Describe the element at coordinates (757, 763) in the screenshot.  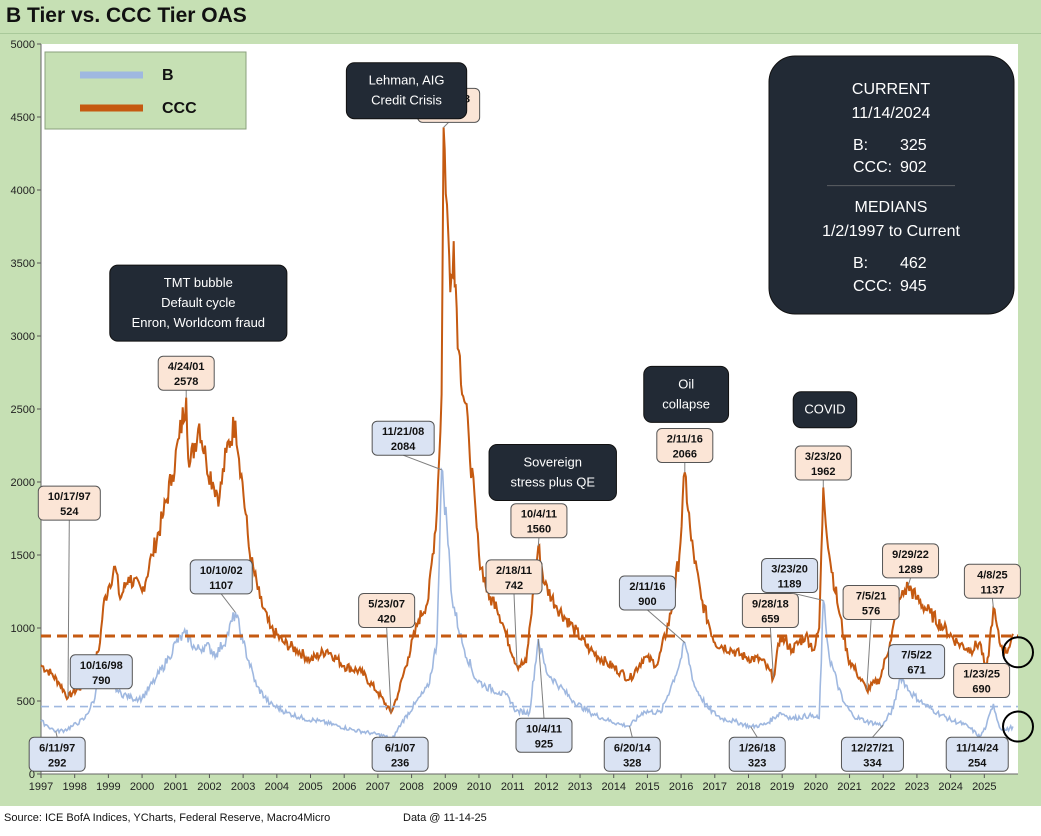
I see `callout-value: 323` at that location.